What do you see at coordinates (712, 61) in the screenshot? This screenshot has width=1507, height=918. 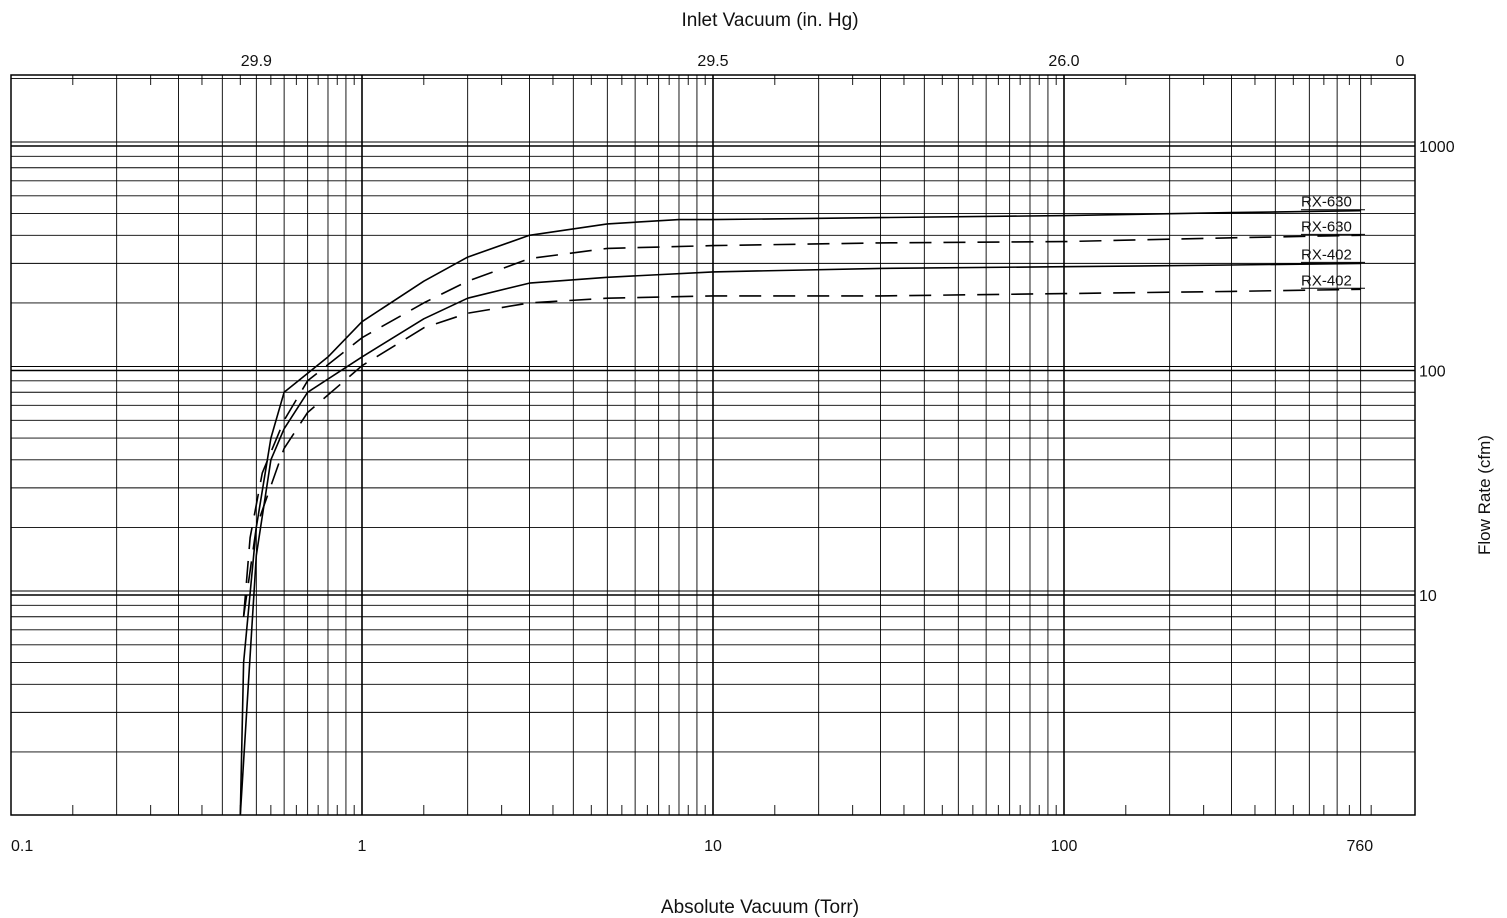 I see `x2-tick-label: 29.5` at bounding box center [712, 61].